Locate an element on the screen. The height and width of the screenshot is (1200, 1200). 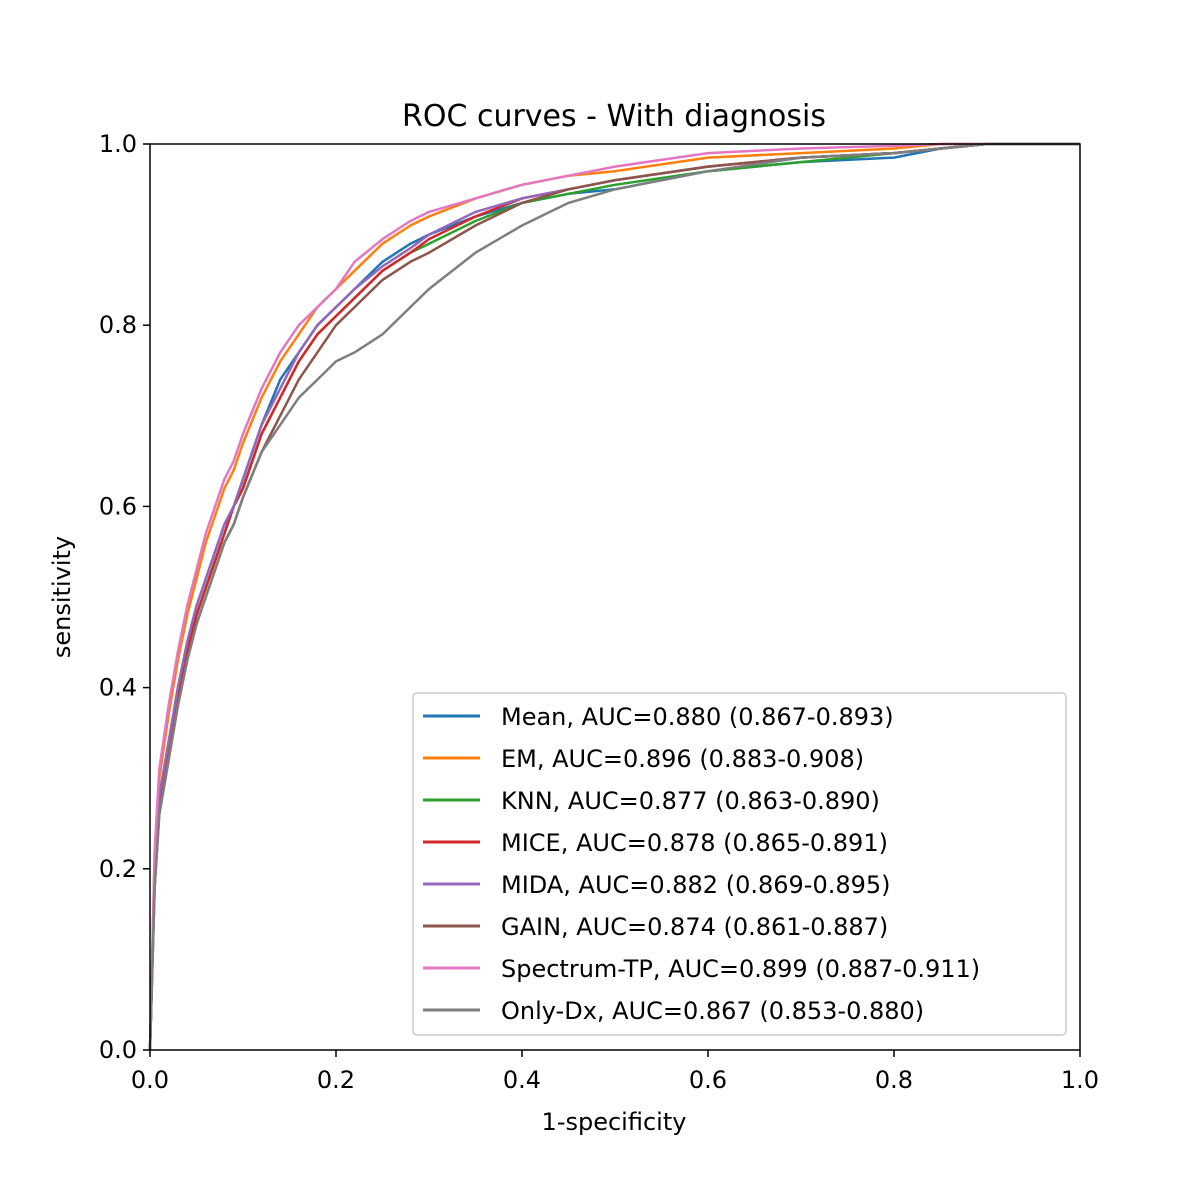
y-axis-label: sensitivity is located at coordinates (62, 597).